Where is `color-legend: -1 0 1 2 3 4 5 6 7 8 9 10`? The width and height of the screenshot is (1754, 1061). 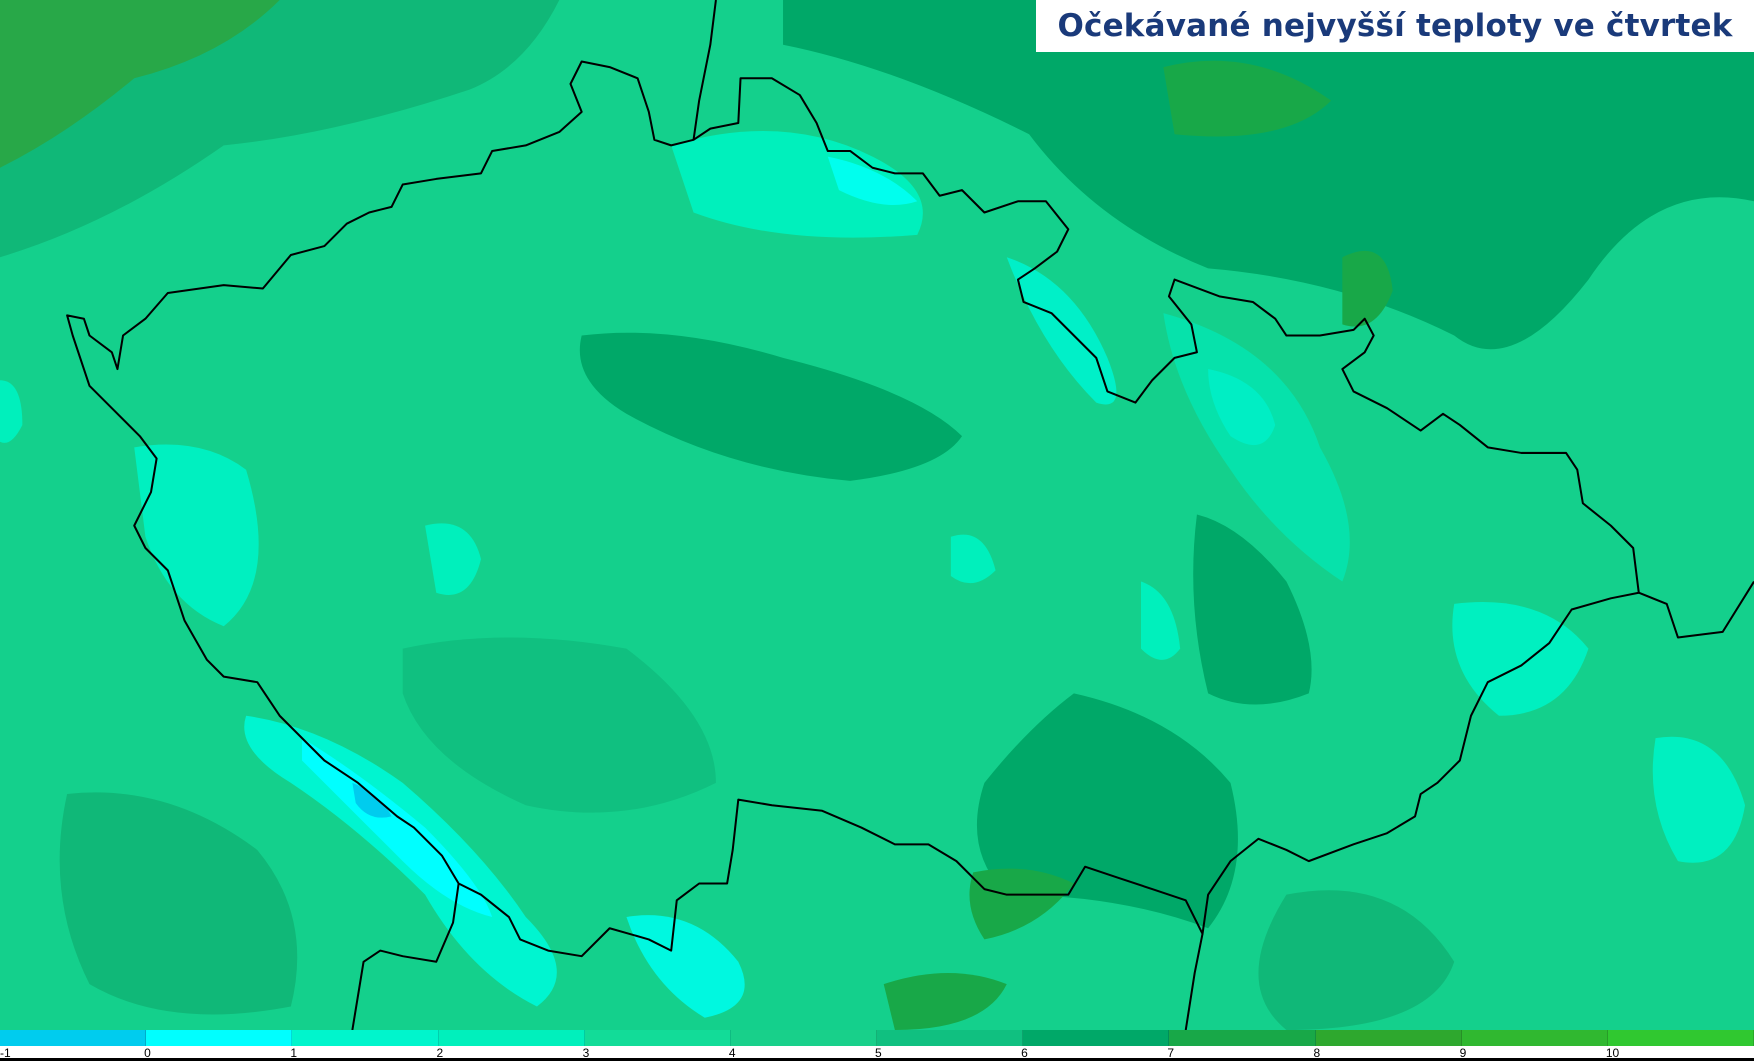
color-legend: -1 0 1 2 3 4 5 6 7 8 9 10 is located at coordinates (877, 1045).